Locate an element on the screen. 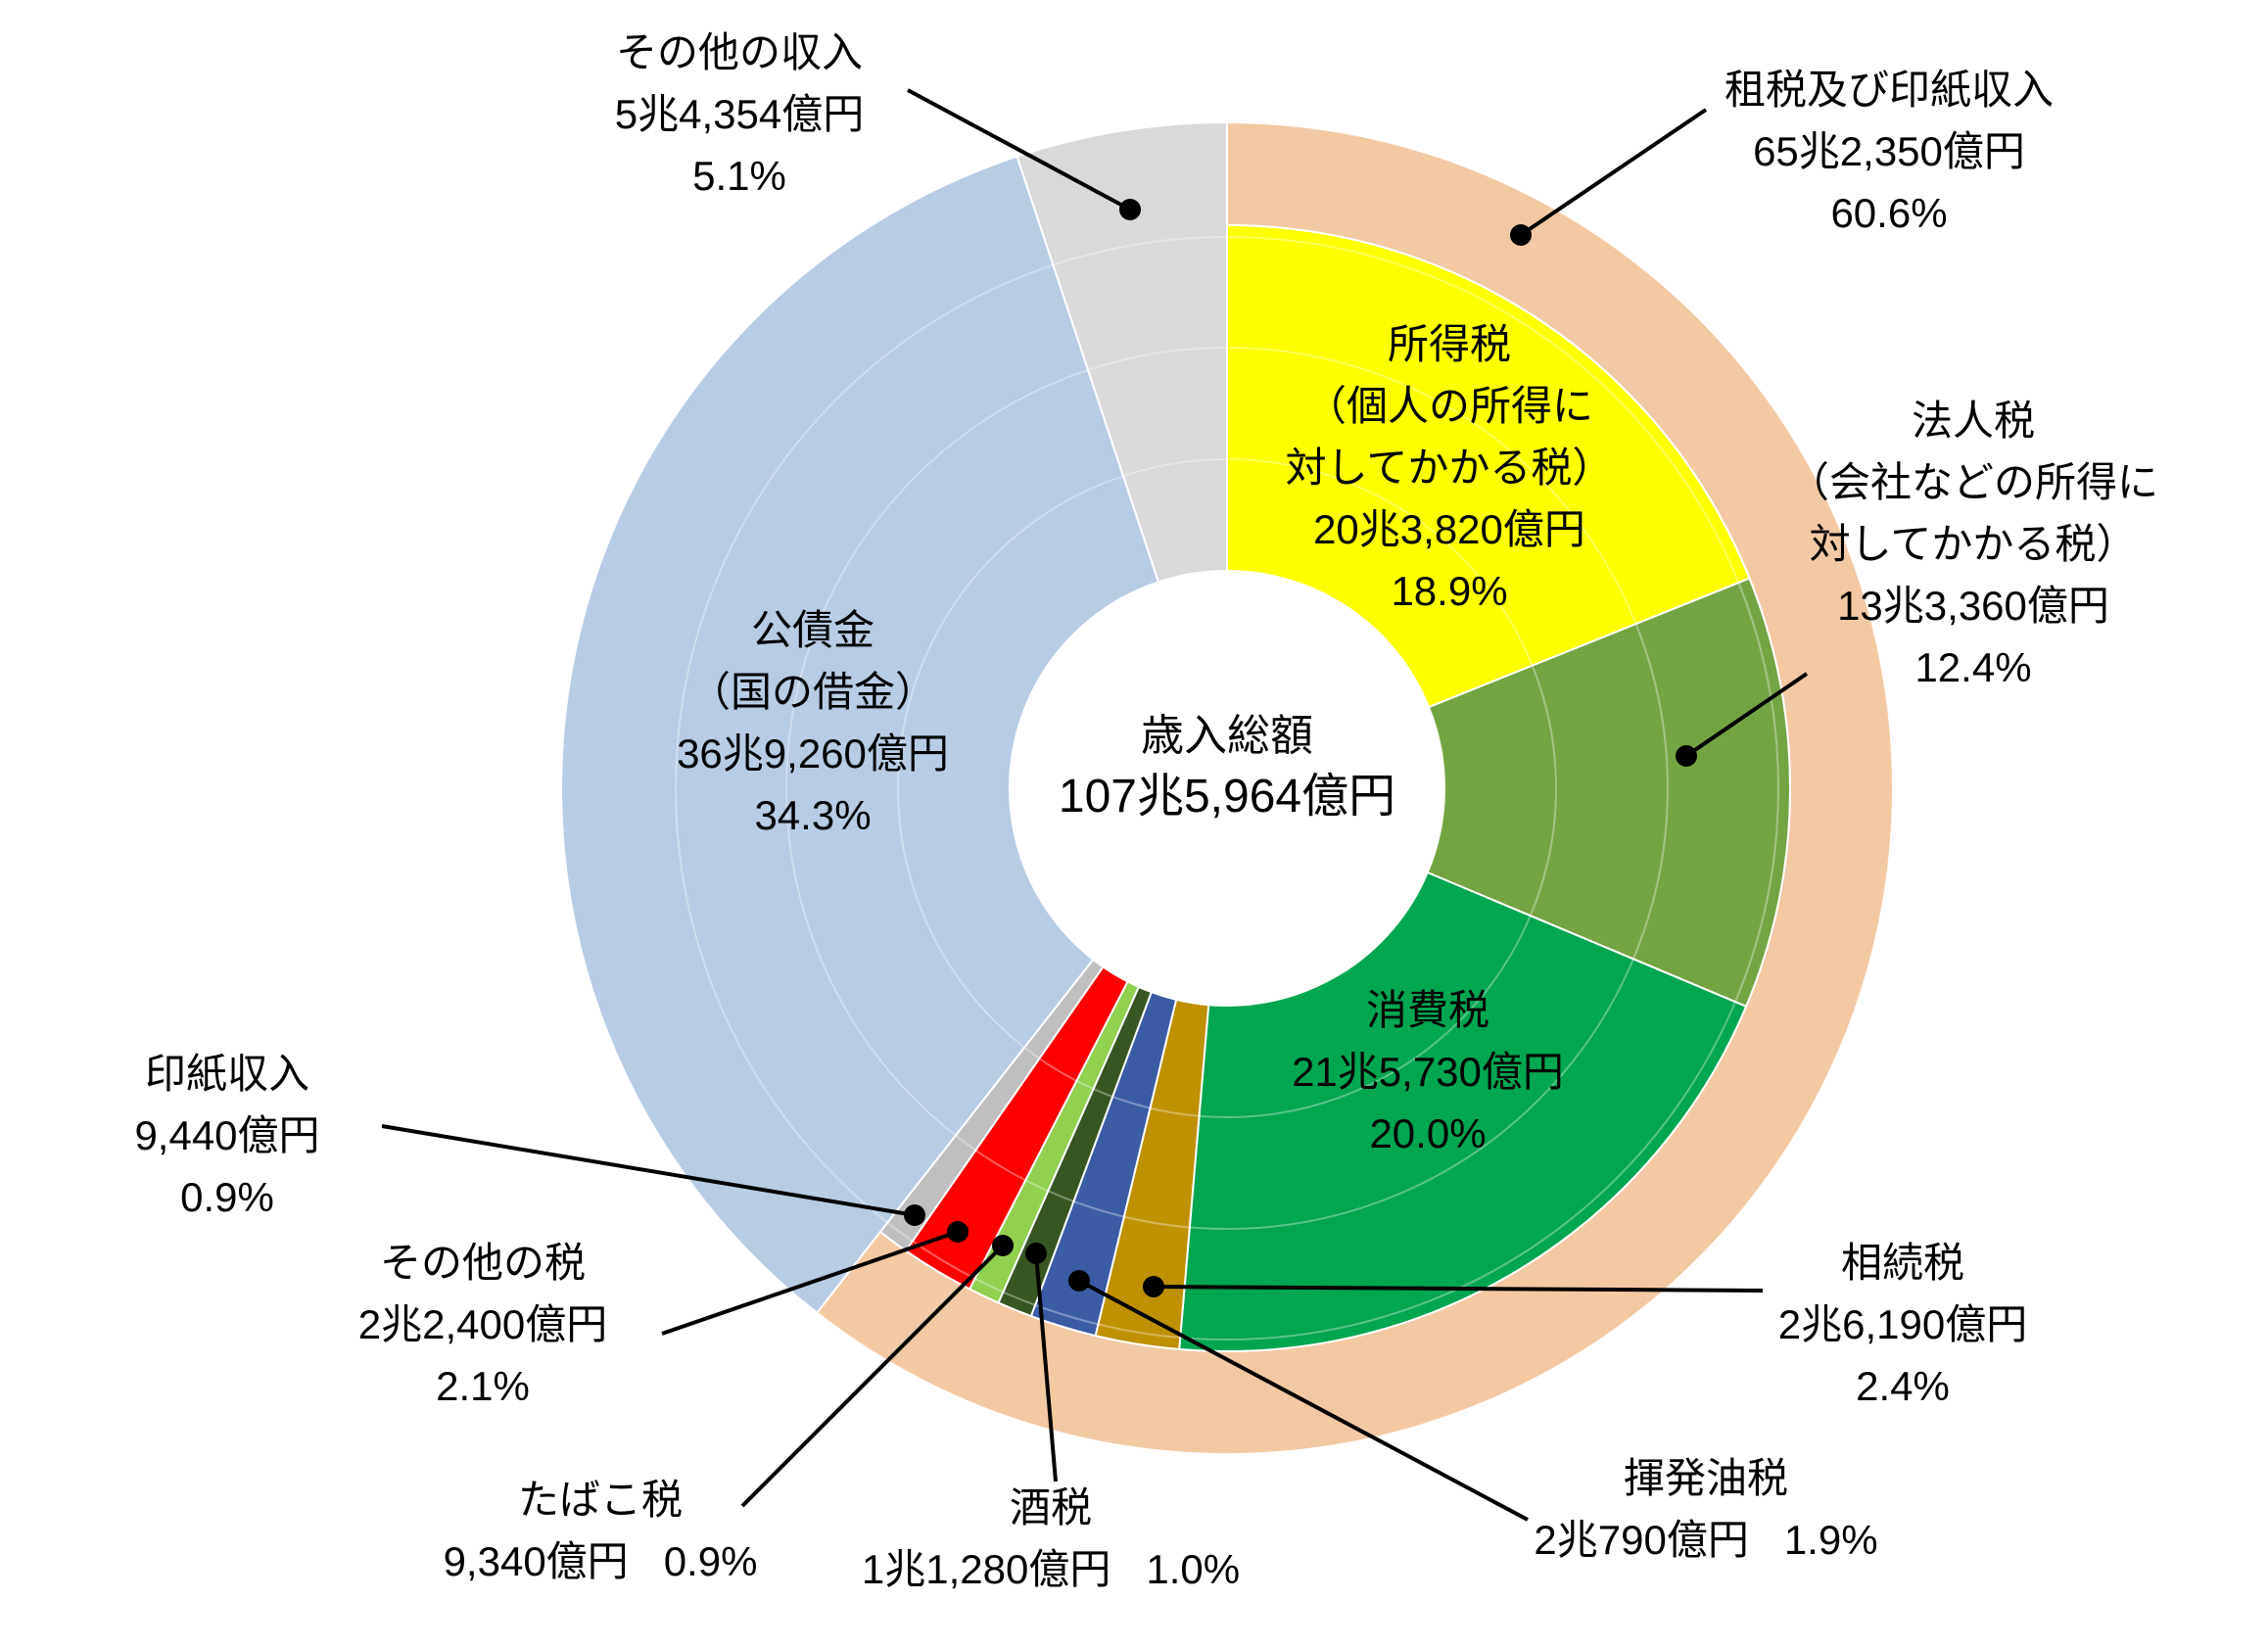 The height and width of the screenshot is (1647, 2268). segment-label-consumption-tax-amount: 21兆5,730億円 is located at coordinates (1428, 1072).